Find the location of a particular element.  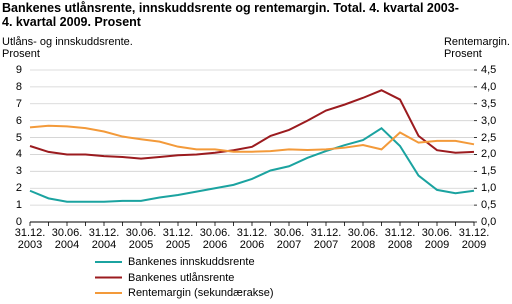

y2-axis-label: Rentemargin. Prosent is located at coordinates (476, 48).